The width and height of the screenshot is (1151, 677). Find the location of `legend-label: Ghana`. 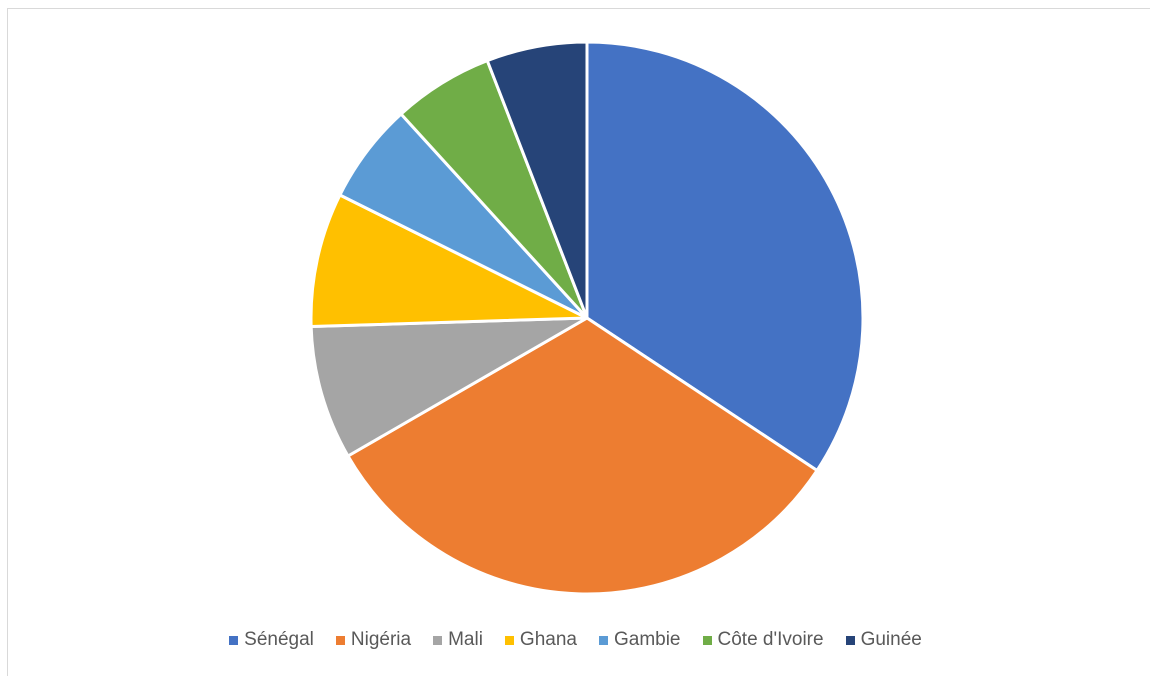

legend-label: Ghana is located at coordinates (548, 639).